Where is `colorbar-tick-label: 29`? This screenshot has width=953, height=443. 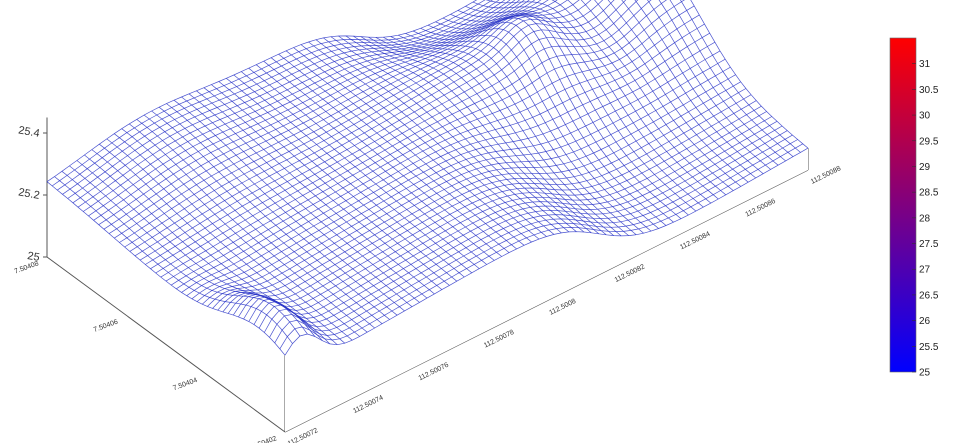 colorbar-tick-label: 29 is located at coordinates (925, 167).